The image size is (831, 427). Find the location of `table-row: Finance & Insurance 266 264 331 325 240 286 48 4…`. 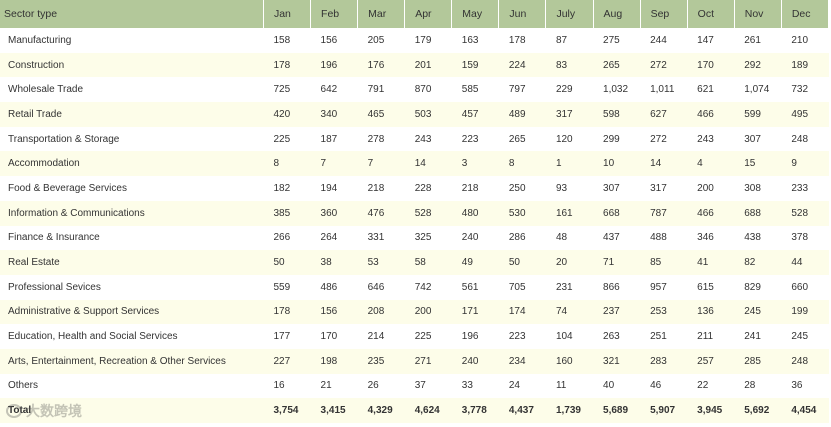

table-row: Finance & Insurance 266 264 331 325 240 286 48 4… is located at coordinates (414, 238).